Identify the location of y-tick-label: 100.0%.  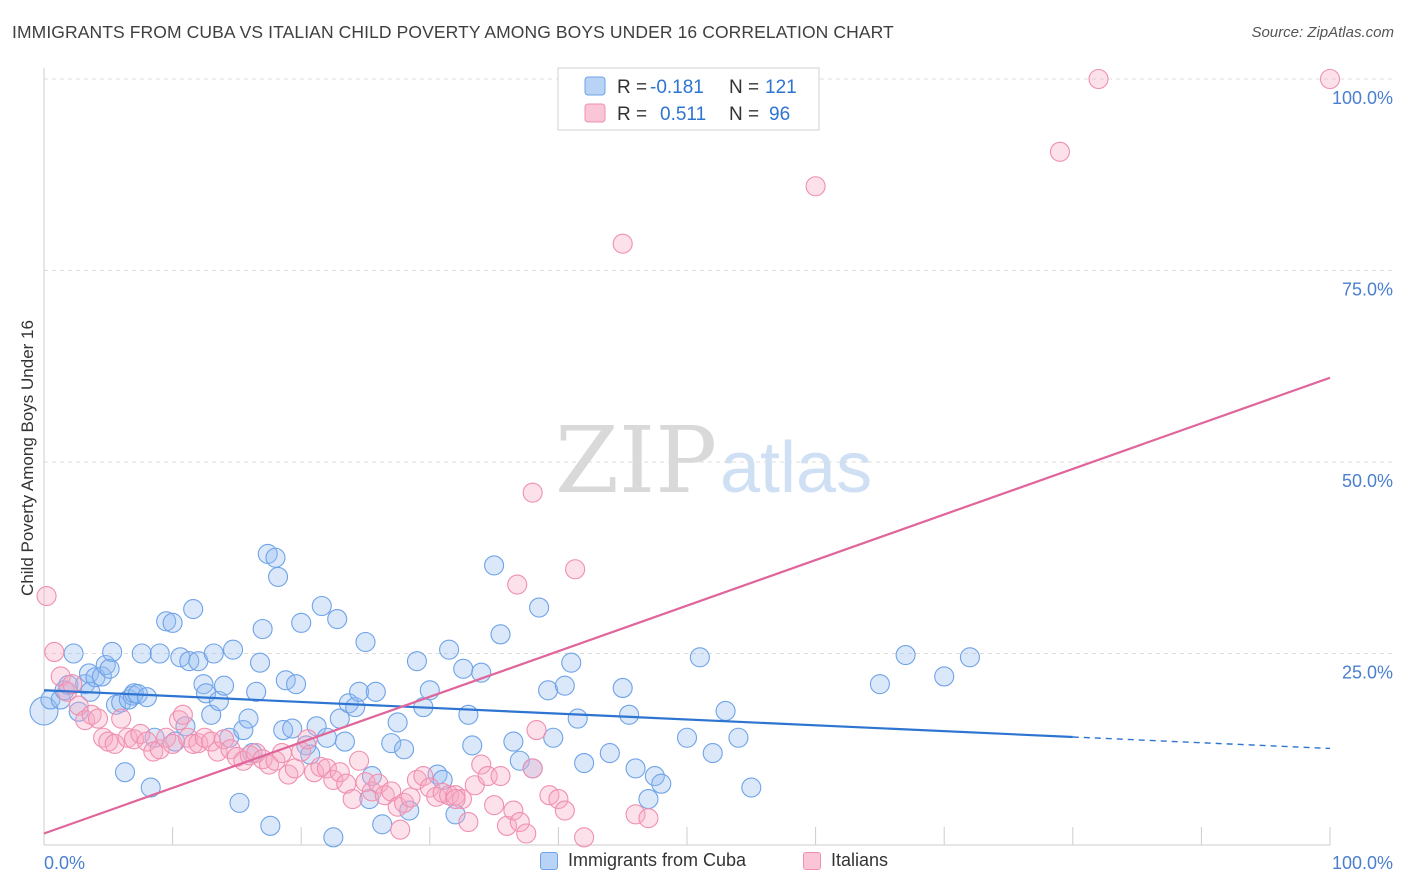
(1362, 98).